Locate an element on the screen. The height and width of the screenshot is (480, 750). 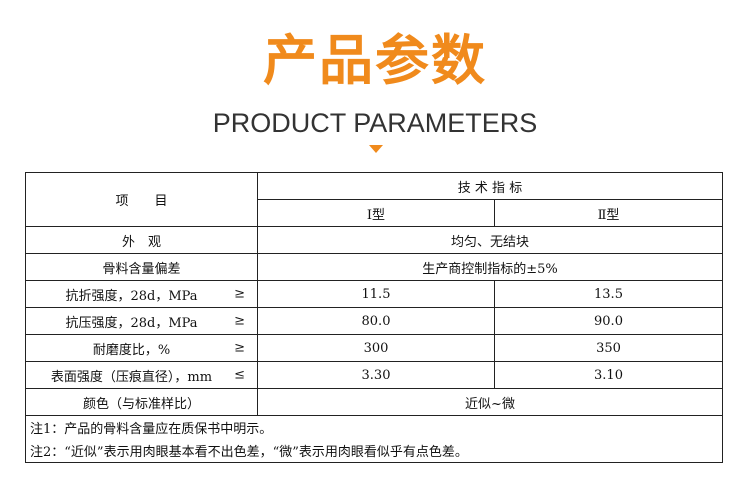
note-row: 注2：“近似”表示用肉眼基本看不出色差，“微”表示用肉眼看似乎有点色差。 is located at coordinates (374, 451).